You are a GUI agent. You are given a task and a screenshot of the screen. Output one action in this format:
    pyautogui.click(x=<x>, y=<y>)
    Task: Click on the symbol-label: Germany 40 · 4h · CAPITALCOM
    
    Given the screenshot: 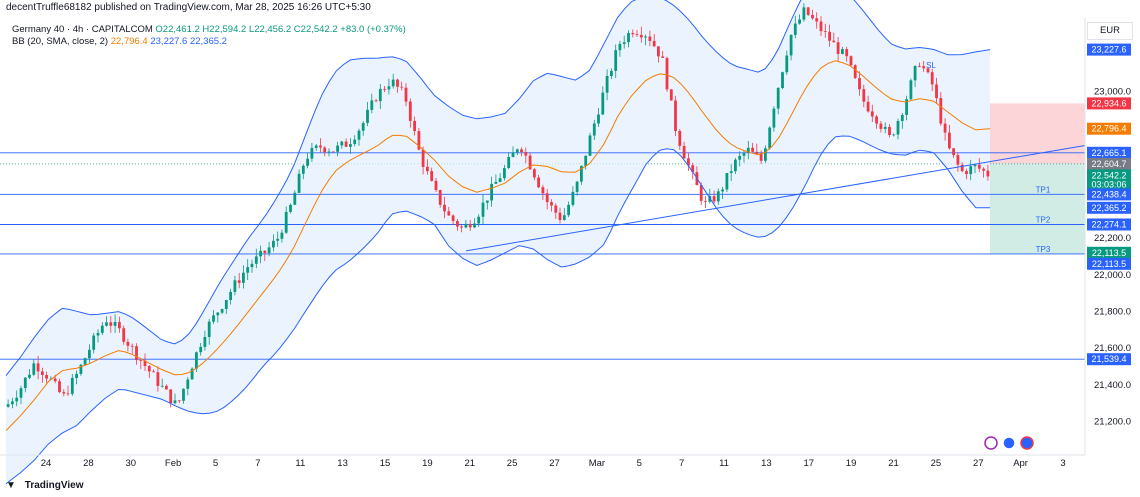 What is the action you would take?
    pyautogui.click(x=82, y=29)
    